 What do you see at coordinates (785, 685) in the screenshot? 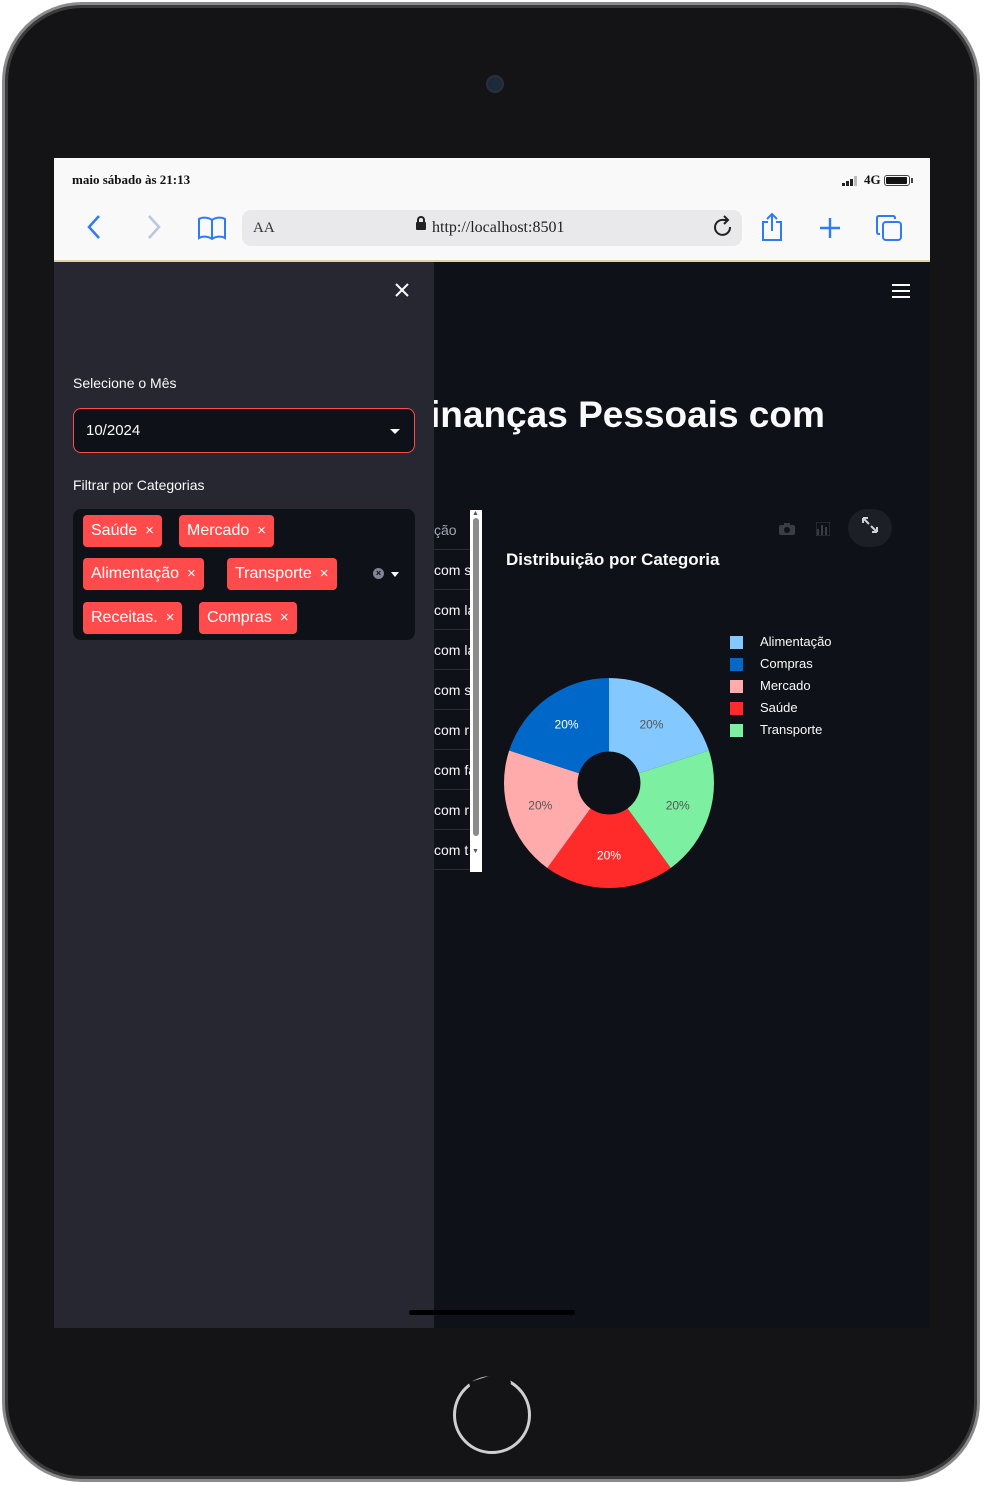
I see `legend-label: Mercado` at bounding box center [785, 685].